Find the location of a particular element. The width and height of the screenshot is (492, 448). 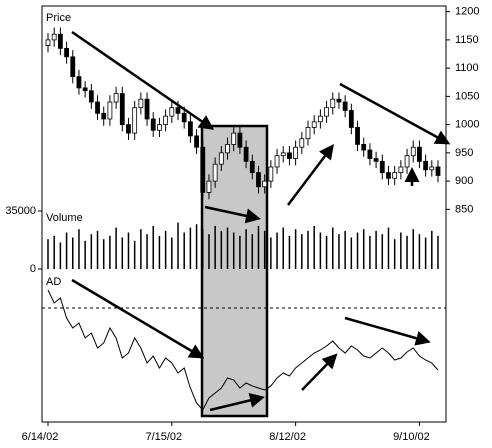

y-tick-label: 950 is located at coordinates (464, 153).